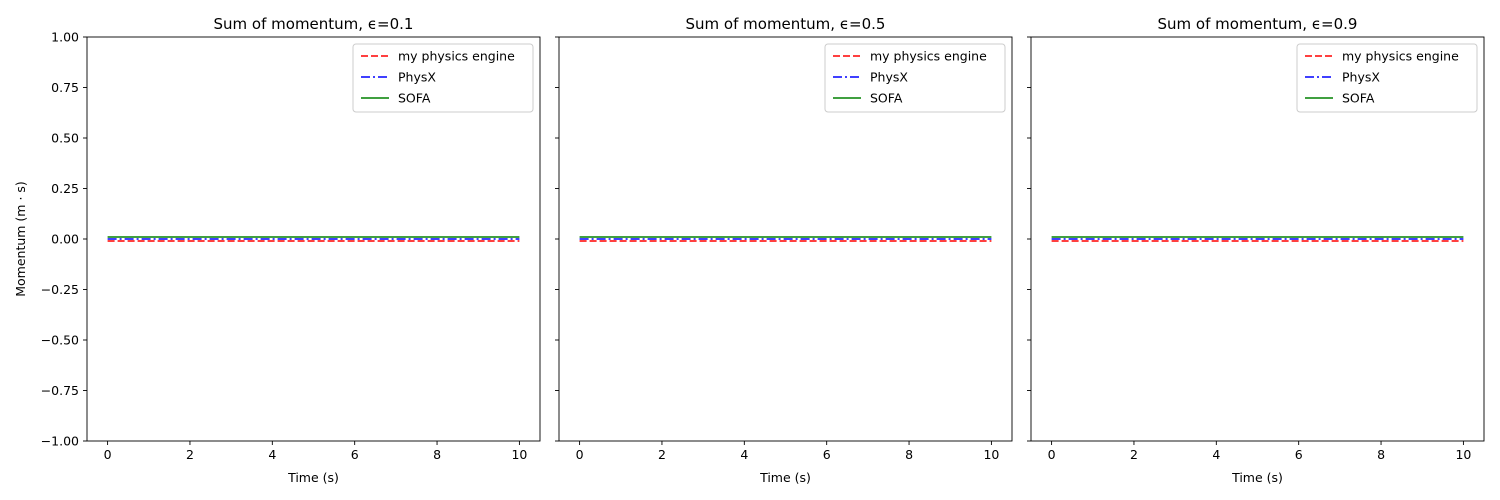  What do you see at coordinates (1258, 24) in the screenshot?
I see `chart-title: Sum of momentum, ϵ=0.9` at bounding box center [1258, 24].